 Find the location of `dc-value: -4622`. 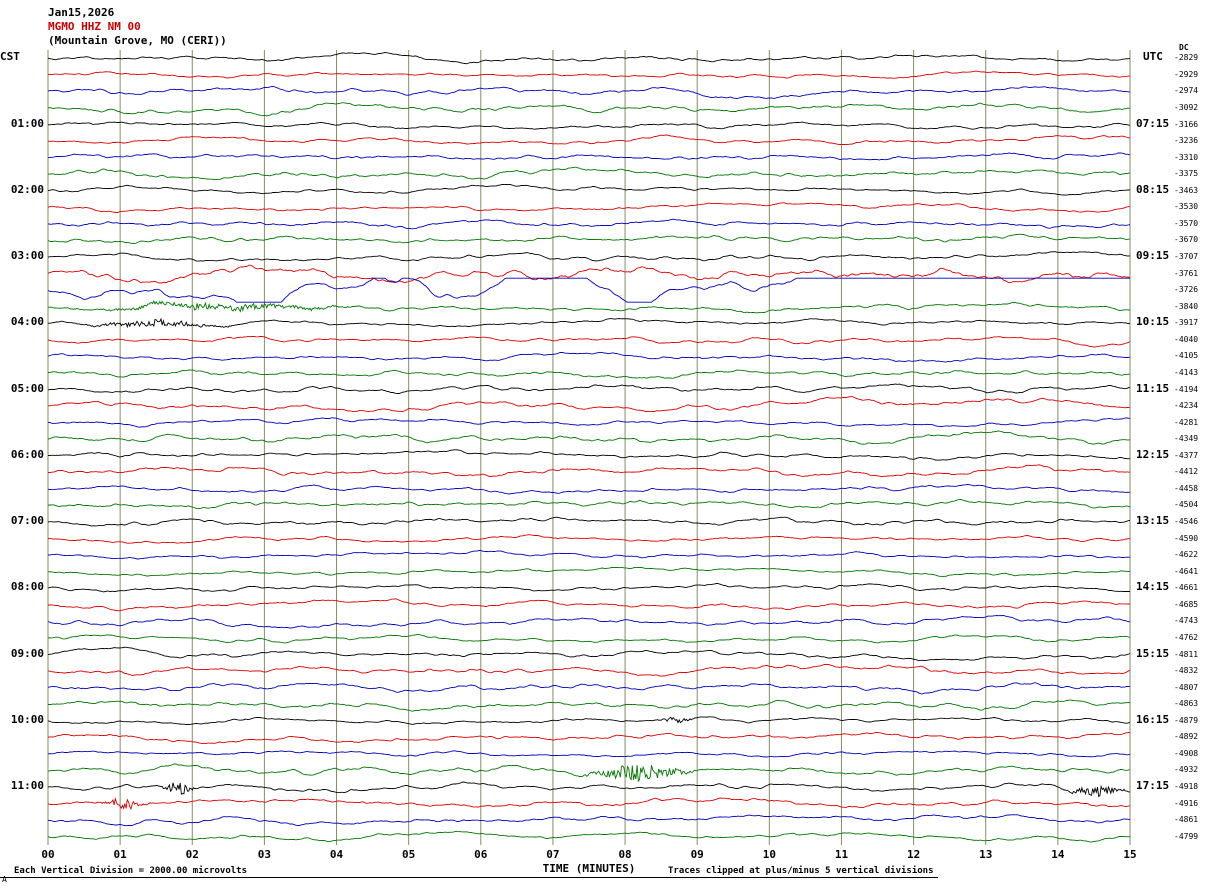

dc-value: -4622 is located at coordinates (1186, 555).